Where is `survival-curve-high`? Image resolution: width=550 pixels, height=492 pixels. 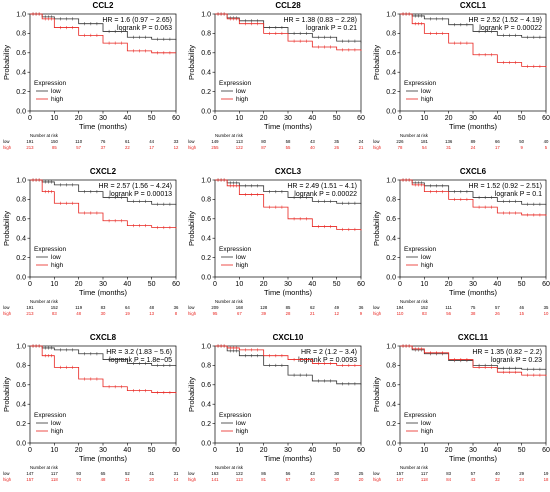 survival-curve-high is located at coordinates (473, 197).